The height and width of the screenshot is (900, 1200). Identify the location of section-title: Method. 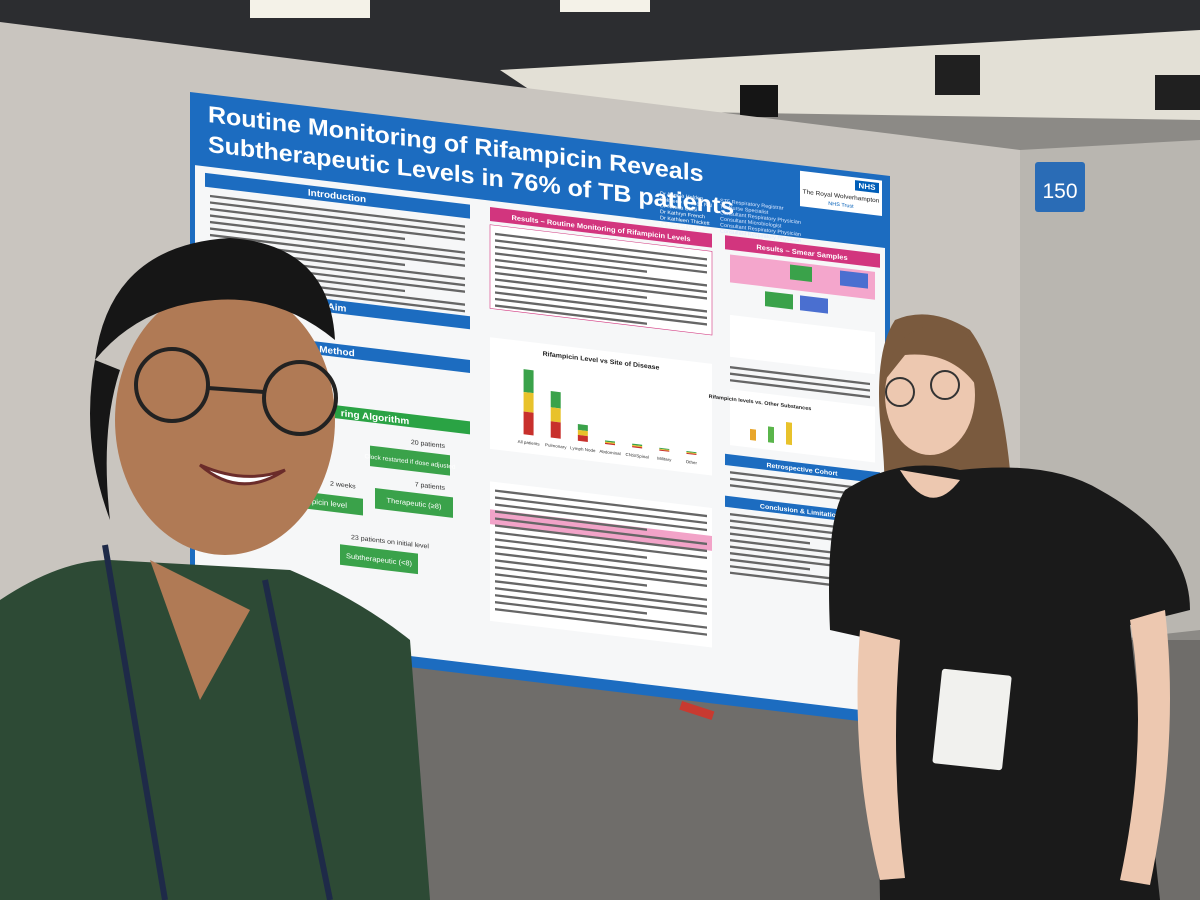
(337, 351).